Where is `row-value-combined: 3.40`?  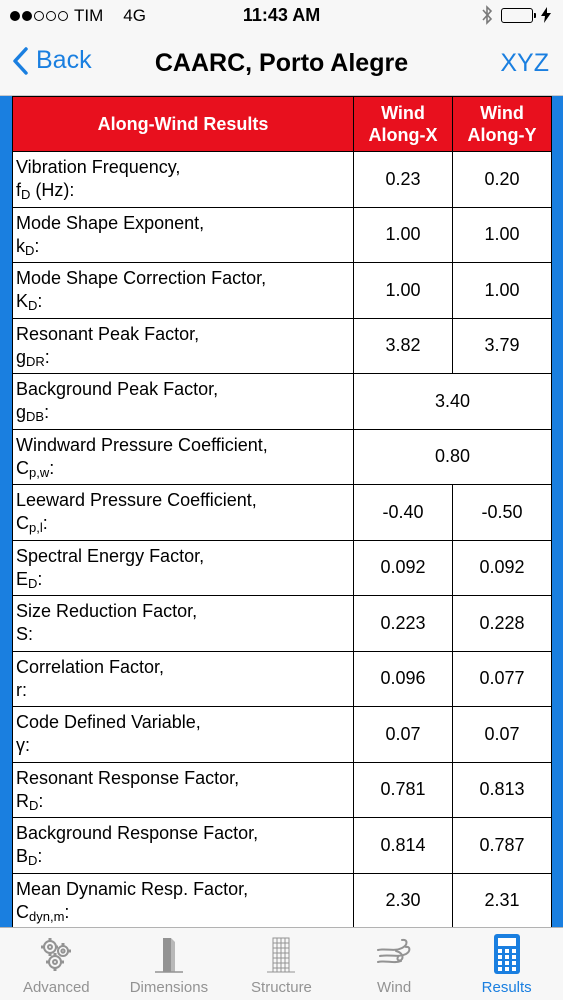
row-value-combined: 3.40 is located at coordinates (452, 401).